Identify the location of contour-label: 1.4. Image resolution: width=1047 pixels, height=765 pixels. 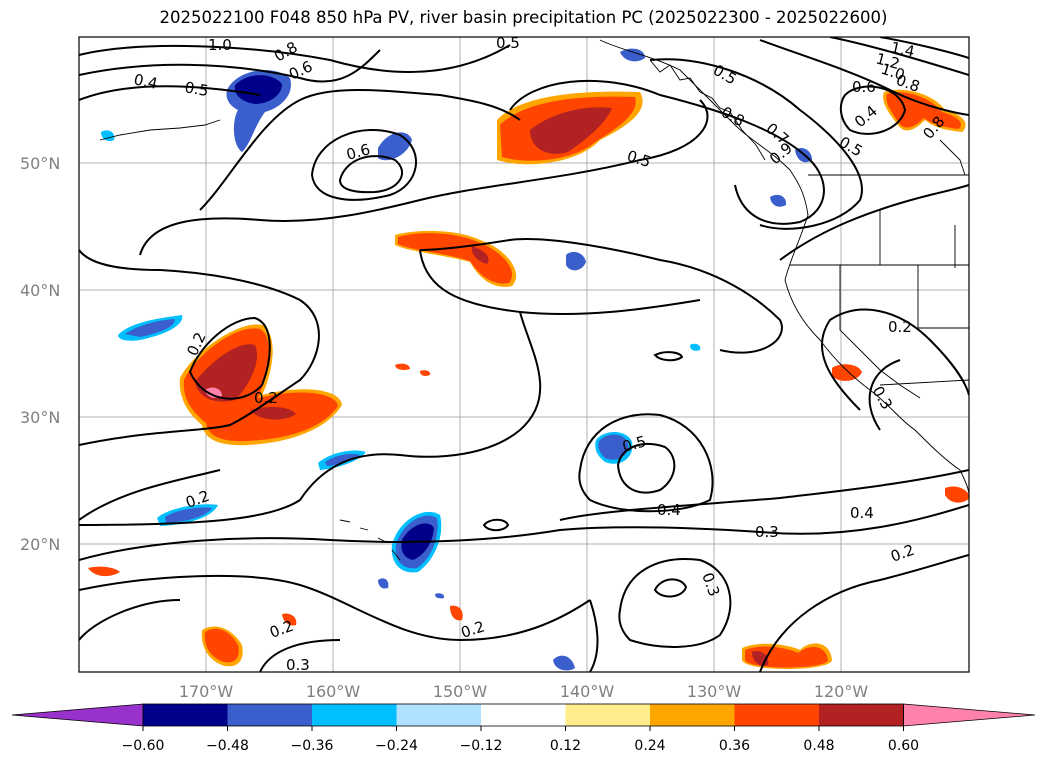
(902, 49).